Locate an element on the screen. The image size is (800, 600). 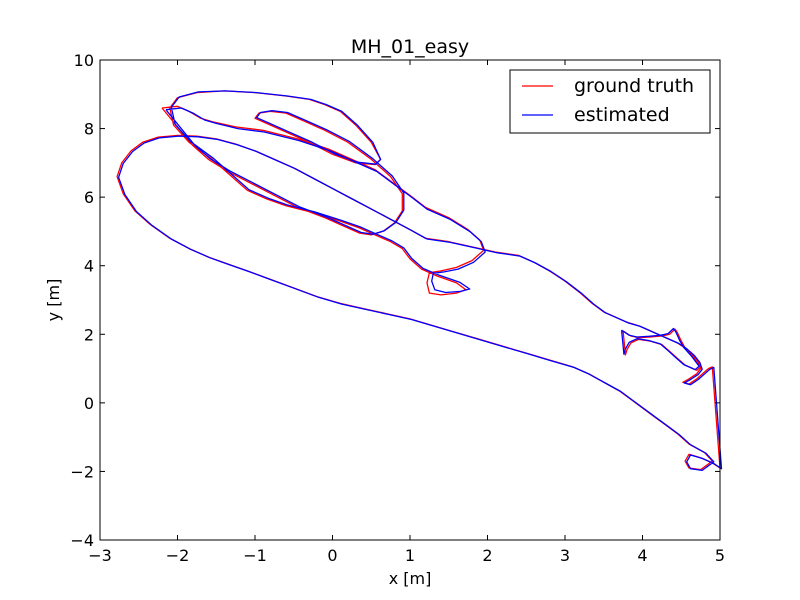
y-tick-label: 4 is located at coordinates (89, 266).